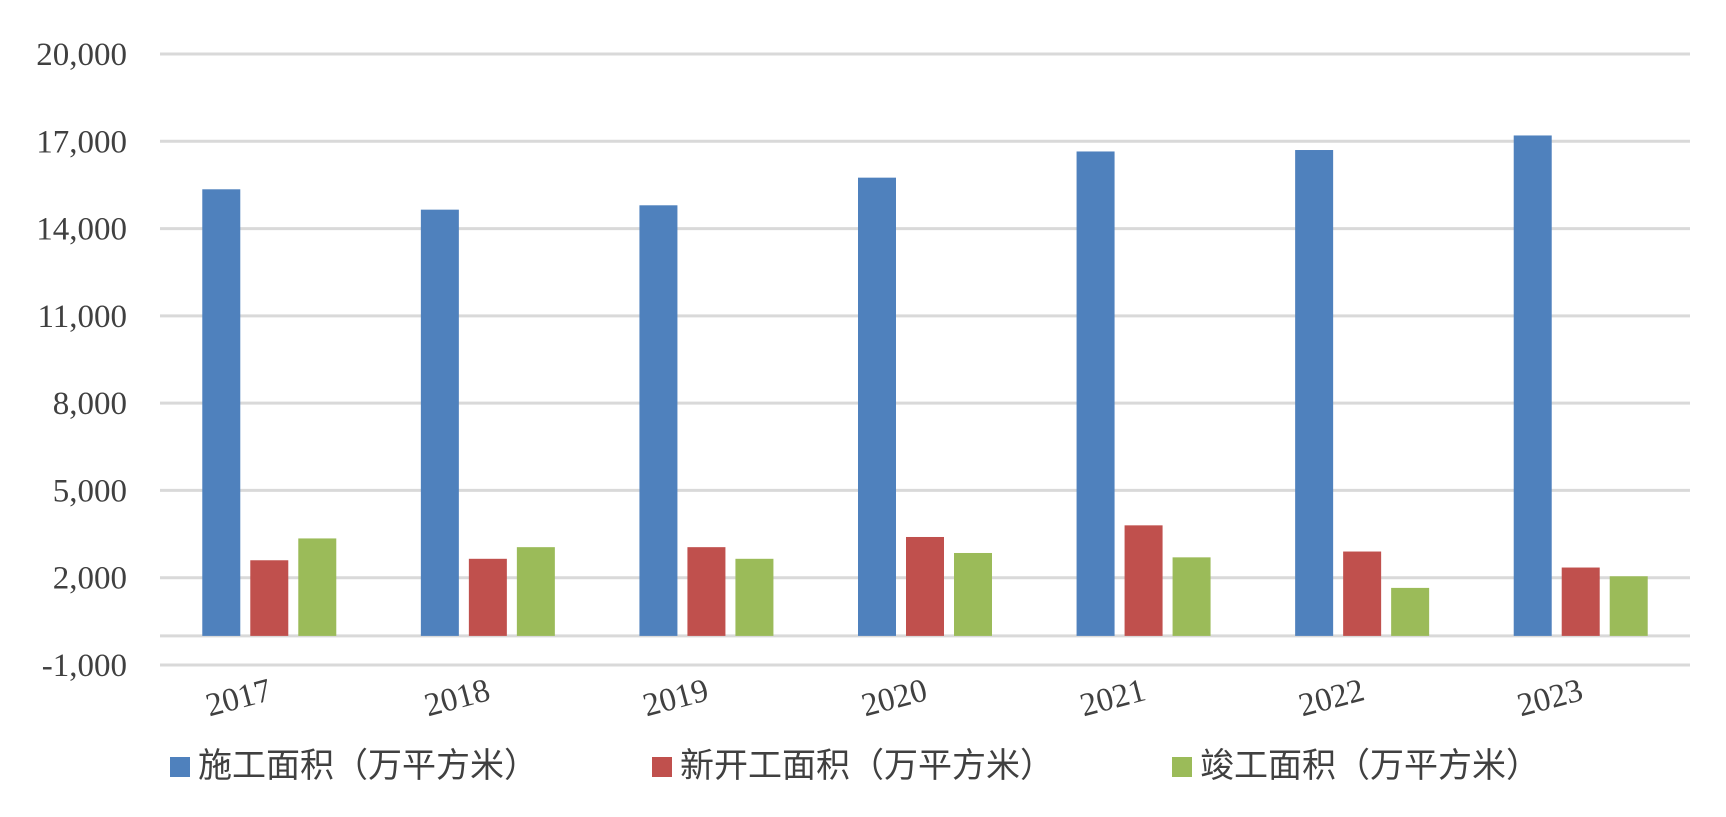 This screenshot has width=1726, height=817. What do you see at coordinates (90, 491) in the screenshot?
I see `y-tick-label: 5,000` at bounding box center [90, 491].